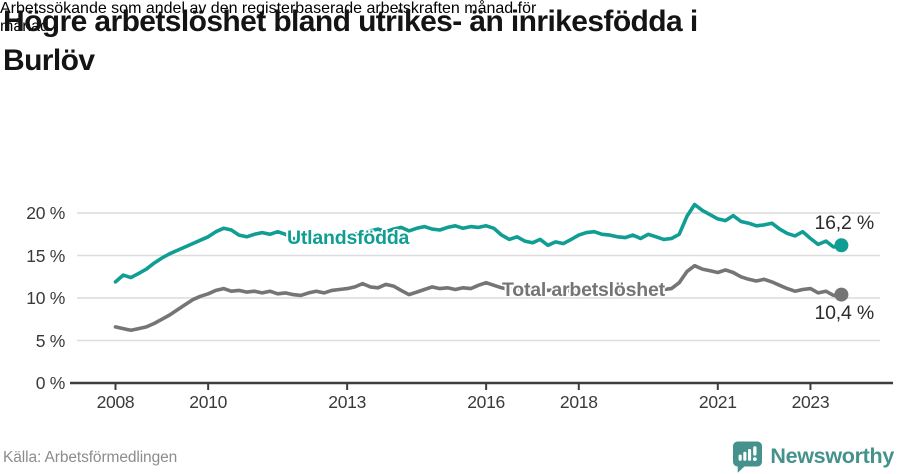 This screenshot has width=900, height=474. Describe the element at coordinates (578, 402) in the screenshot. I see `x-tick-label: 2018` at that location.